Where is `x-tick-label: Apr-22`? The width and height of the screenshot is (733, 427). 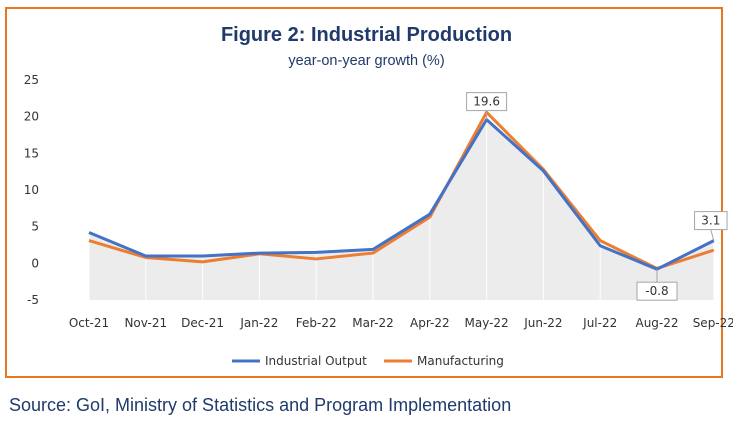 x-tick-label: Apr-22 is located at coordinates (430, 323).